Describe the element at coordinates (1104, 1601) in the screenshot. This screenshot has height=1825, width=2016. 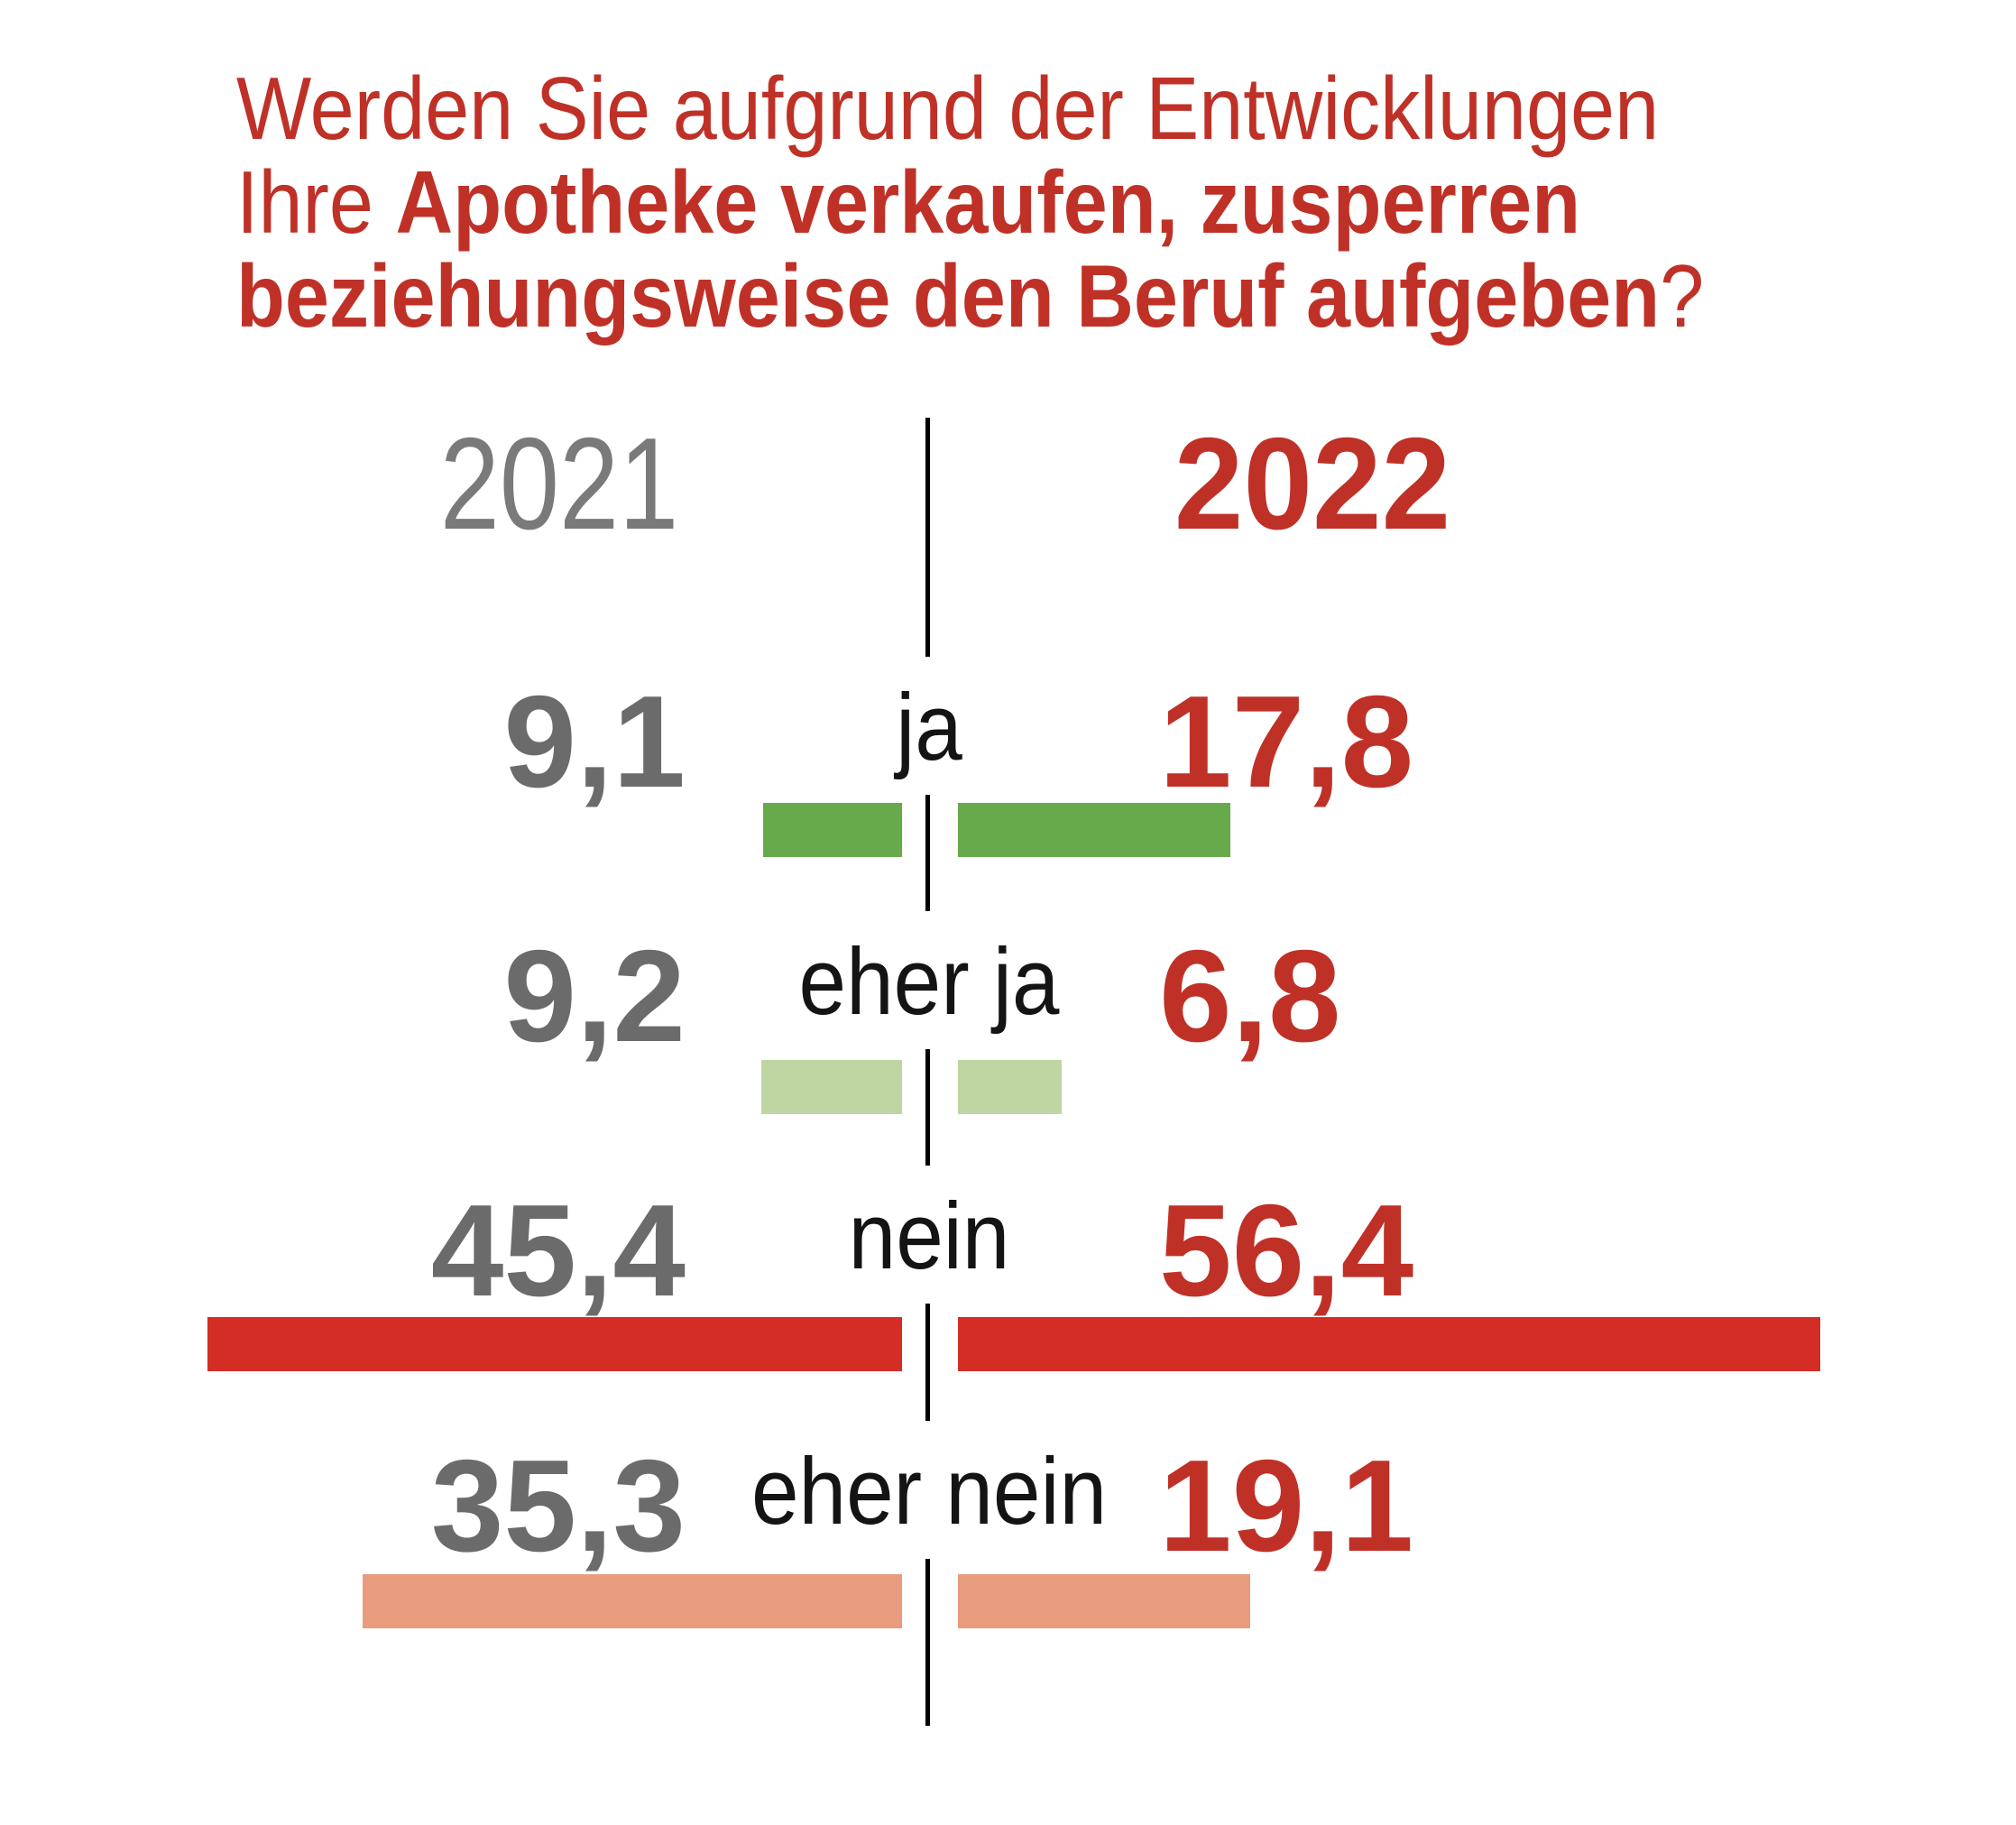
I see `bar-2022-eher-nein` at that location.